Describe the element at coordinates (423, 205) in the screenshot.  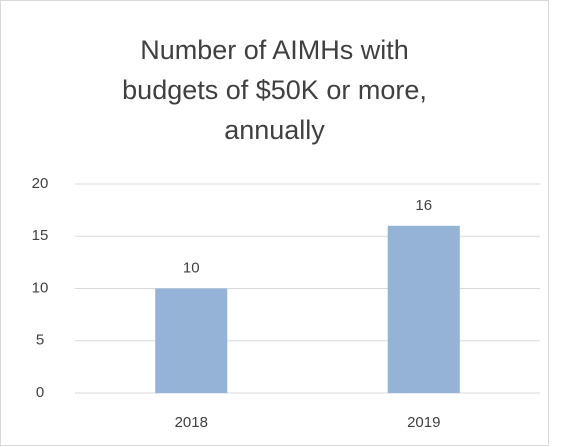
I see `data-label: 16` at that location.